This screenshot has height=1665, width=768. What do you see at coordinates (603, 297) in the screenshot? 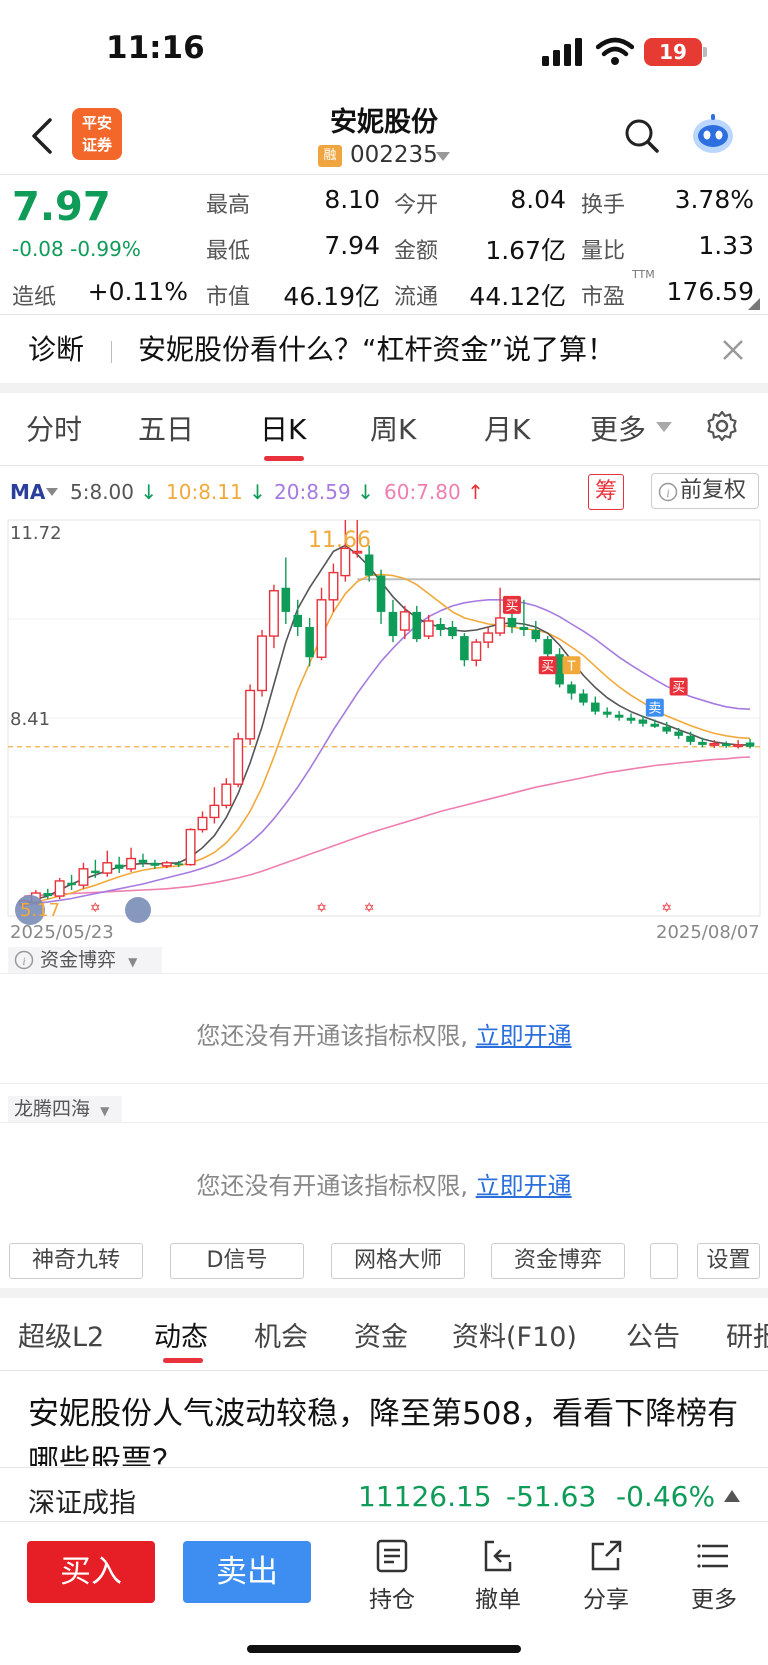
I see `stat-label: 市盈` at bounding box center [603, 297].